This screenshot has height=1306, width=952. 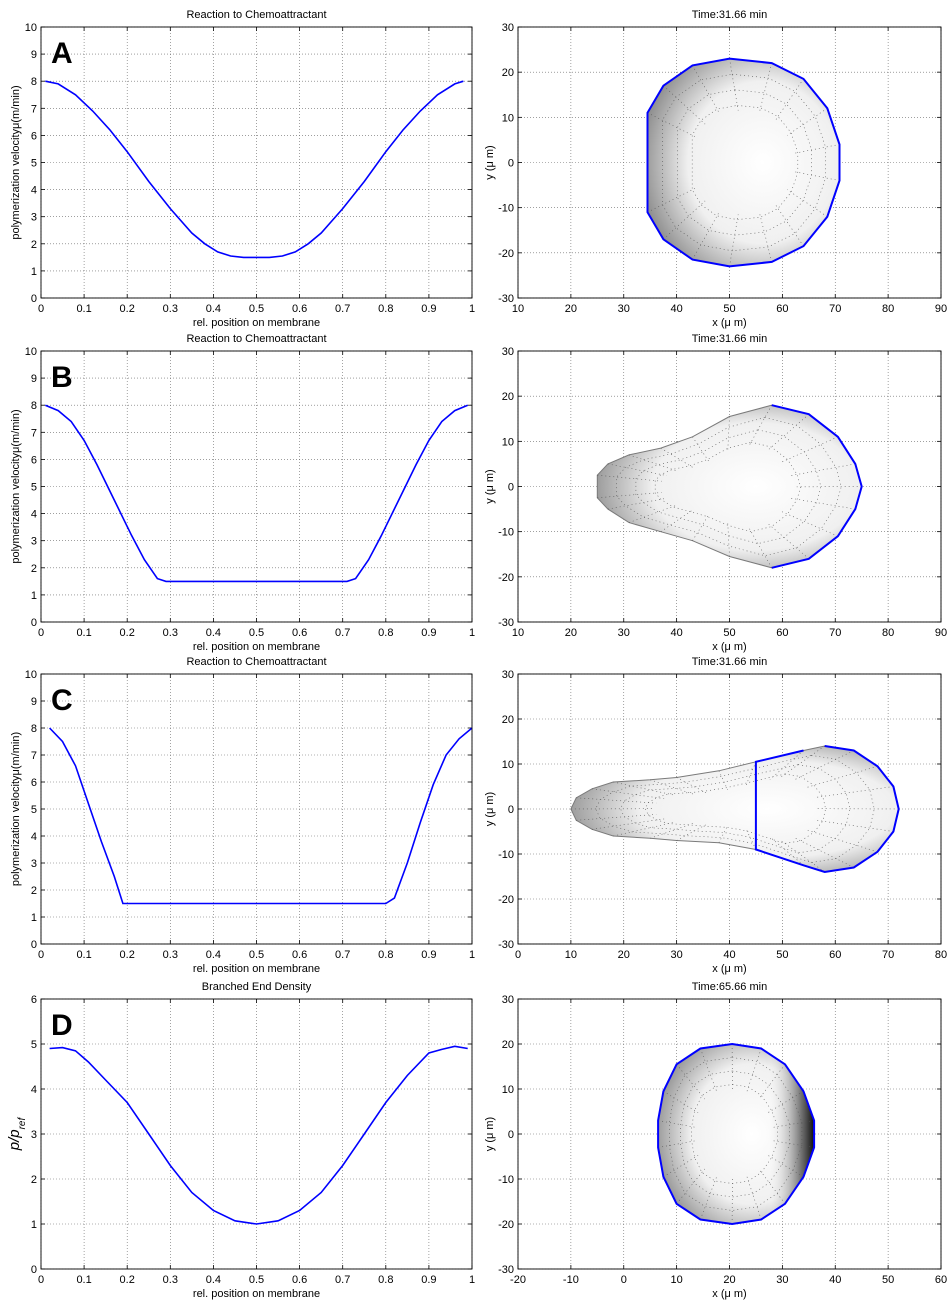 I want to click on x-tick-label: 80, so click(x=888, y=633).